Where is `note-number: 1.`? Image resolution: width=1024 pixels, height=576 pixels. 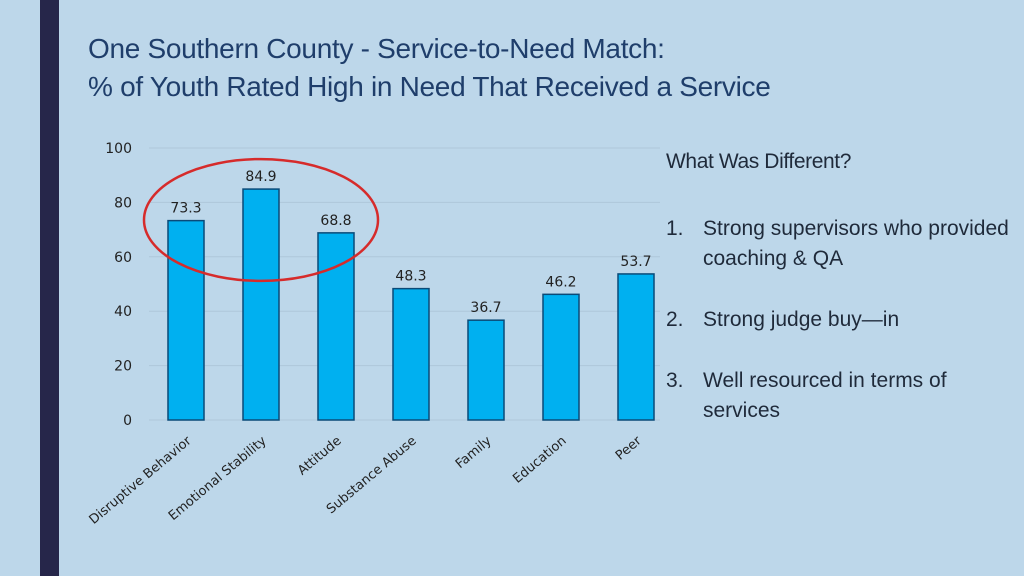
note-number: 1. is located at coordinates (675, 228).